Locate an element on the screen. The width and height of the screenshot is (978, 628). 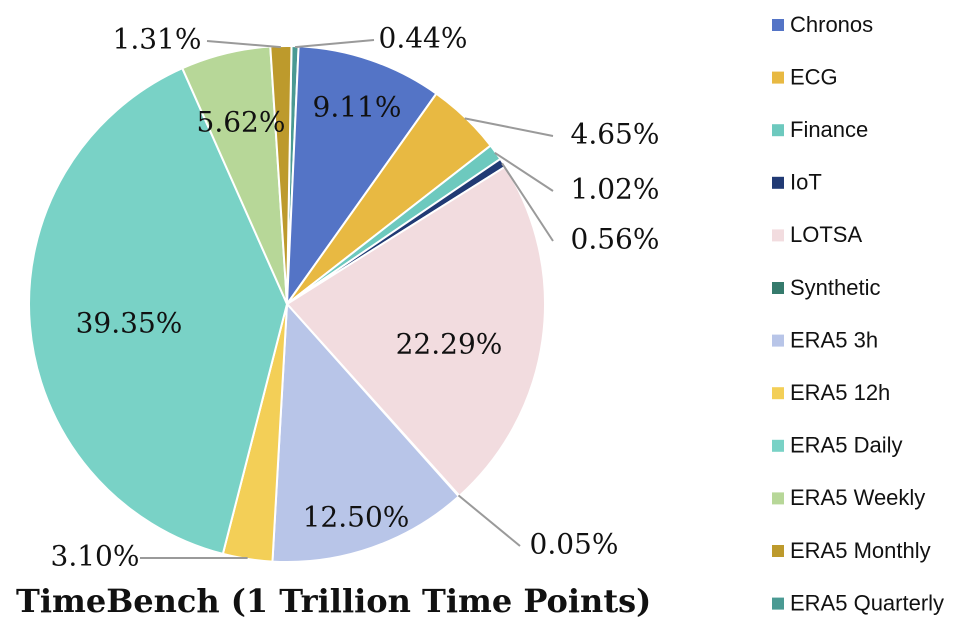
data-label-synthetic: 0.05% is located at coordinates (574, 544).